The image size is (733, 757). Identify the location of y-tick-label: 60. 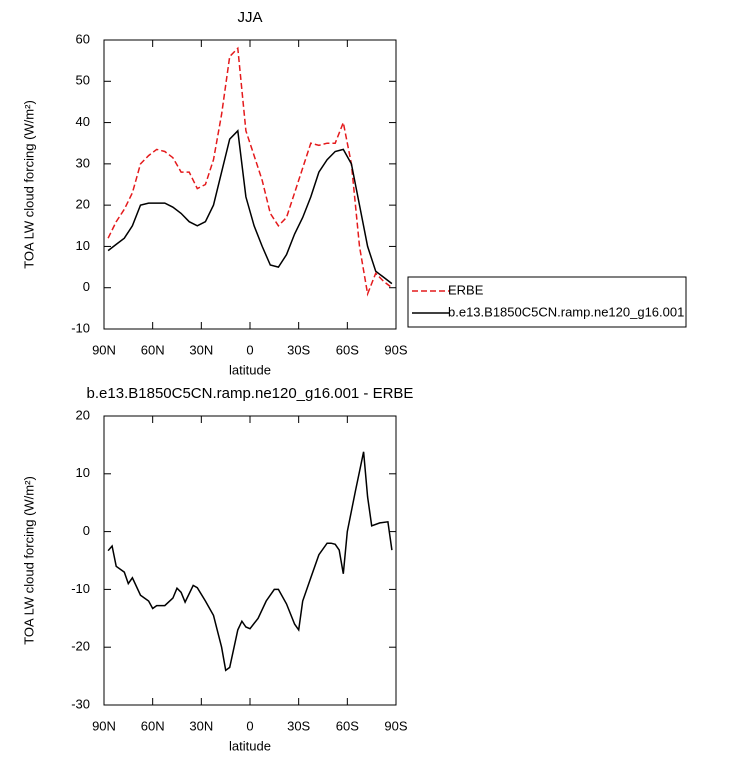
(83, 38).